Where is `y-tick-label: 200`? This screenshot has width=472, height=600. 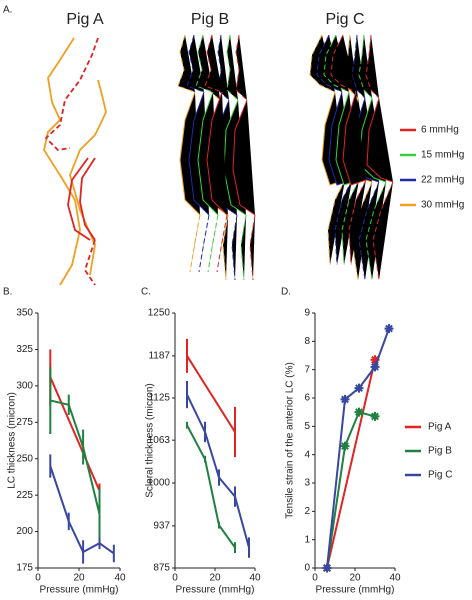 y-tick-label: 200 is located at coordinates (24, 531).